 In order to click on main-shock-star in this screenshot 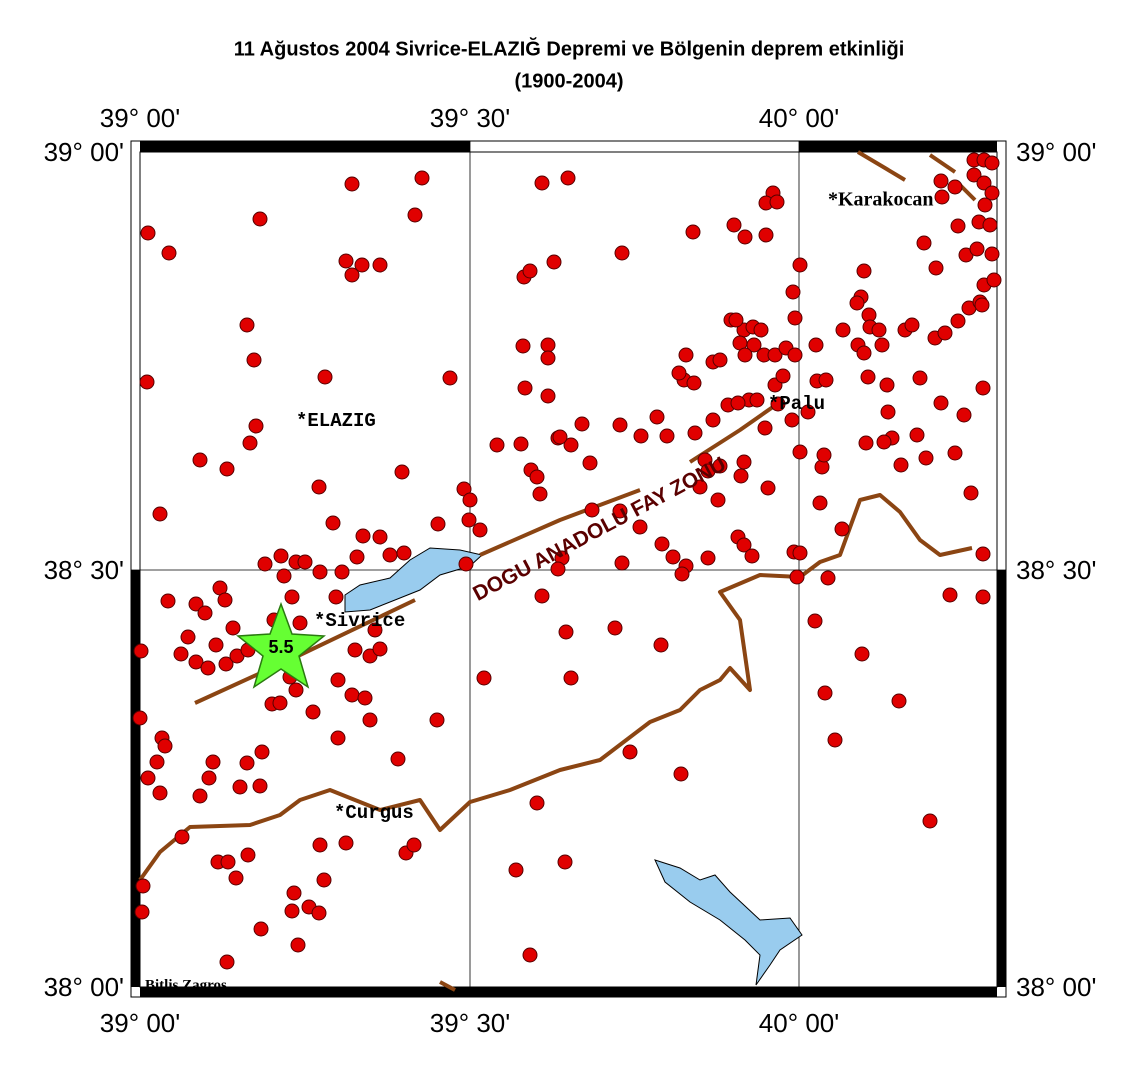, I will do `click(281, 645)`.